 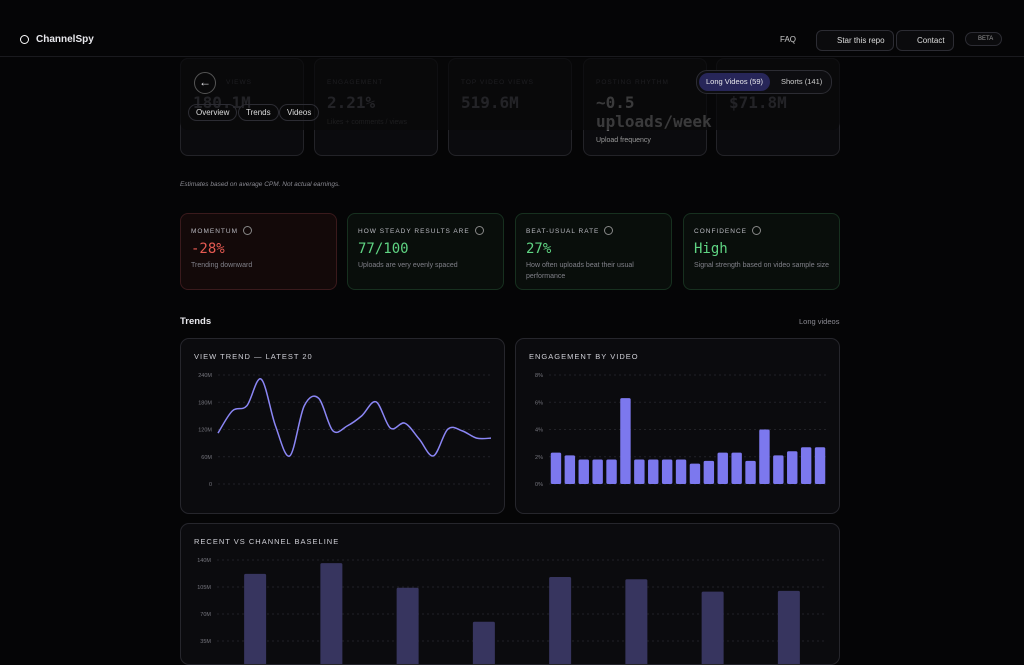 What do you see at coordinates (204, 561) in the screenshot?
I see `y-tick-label: 140M` at bounding box center [204, 561].